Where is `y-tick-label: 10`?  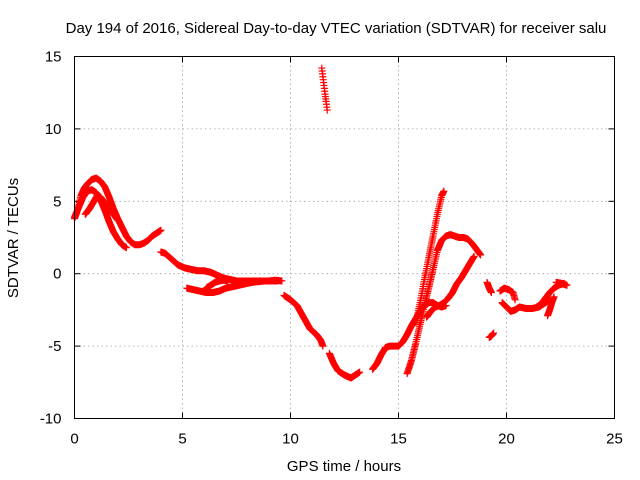 y-tick-label: 10 is located at coordinates (53, 129).